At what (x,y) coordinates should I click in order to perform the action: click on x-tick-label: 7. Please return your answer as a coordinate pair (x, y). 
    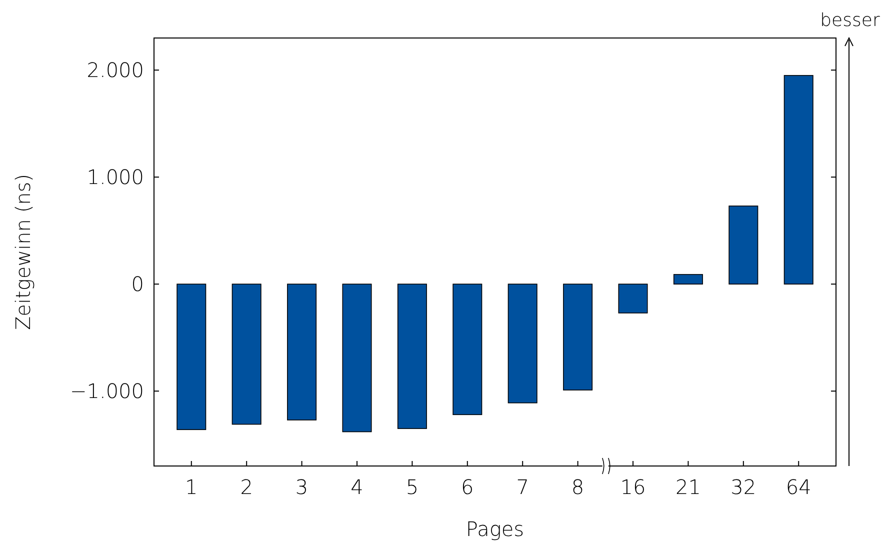
    Looking at the image, I should click on (522, 487).